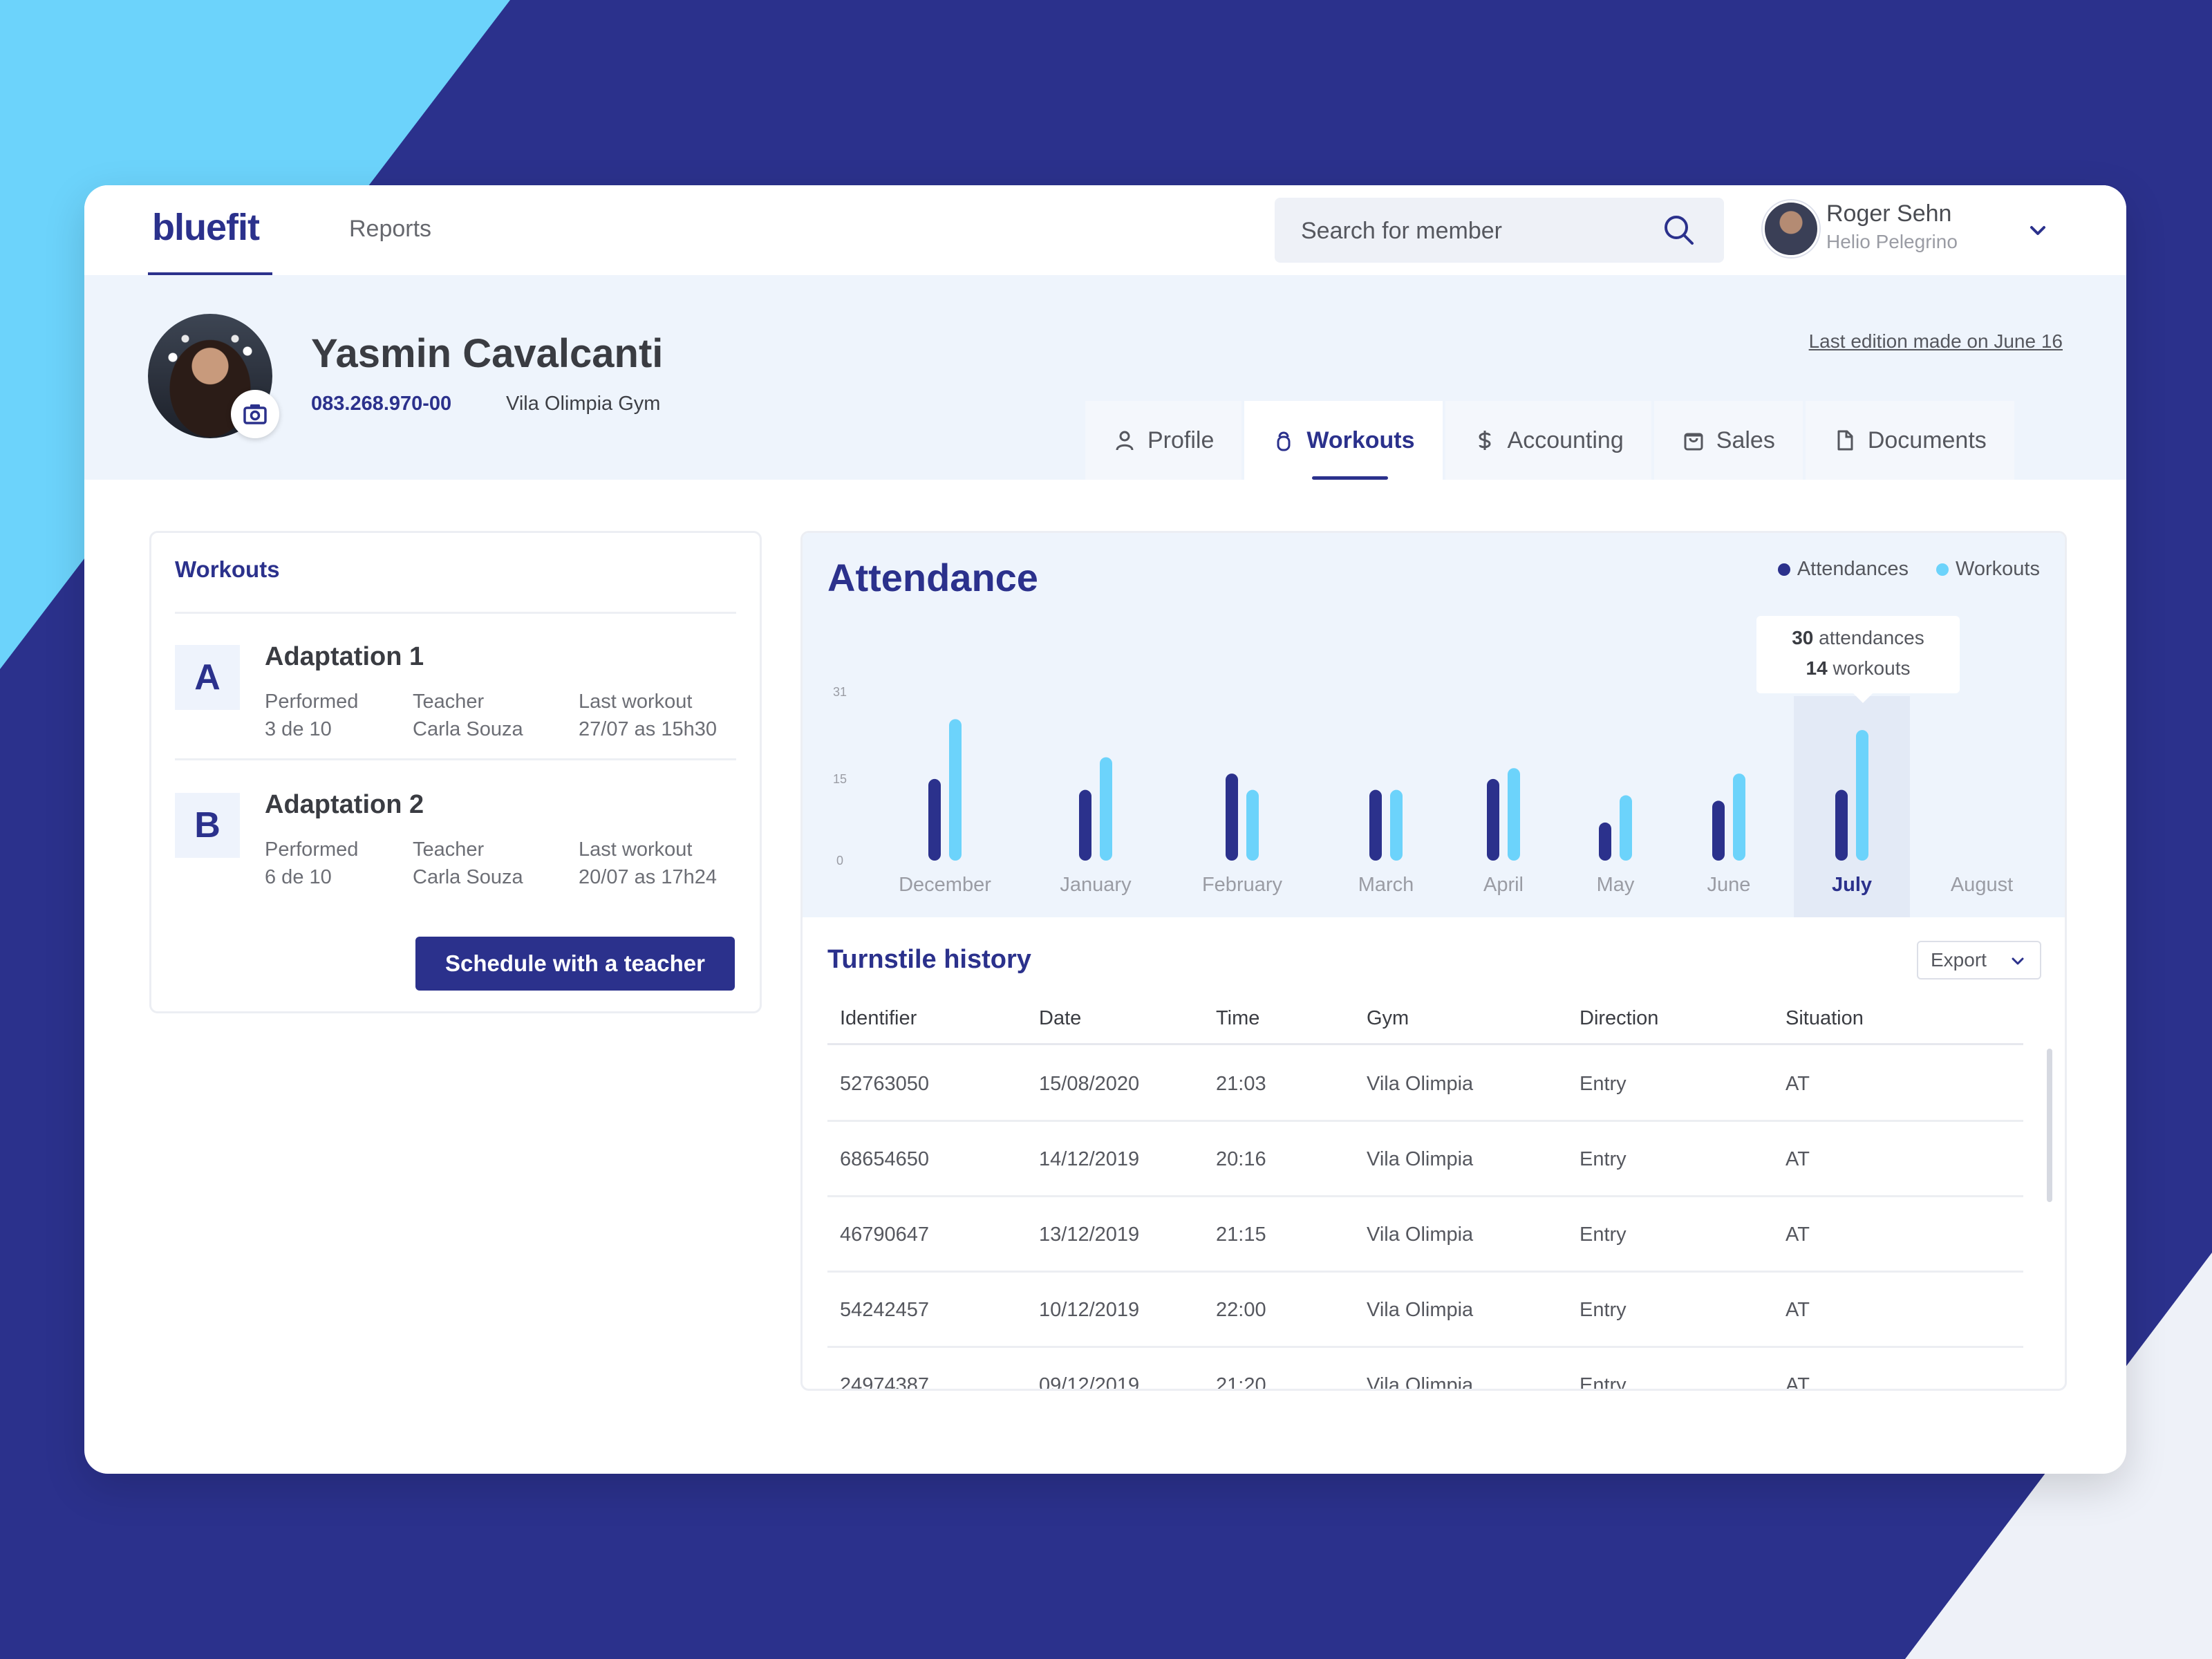 The height and width of the screenshot is (1659, 2212). Describe the element at coordinates (1344, 440) in the screenshot. I see `tab-workouts: Workouts` at that location.